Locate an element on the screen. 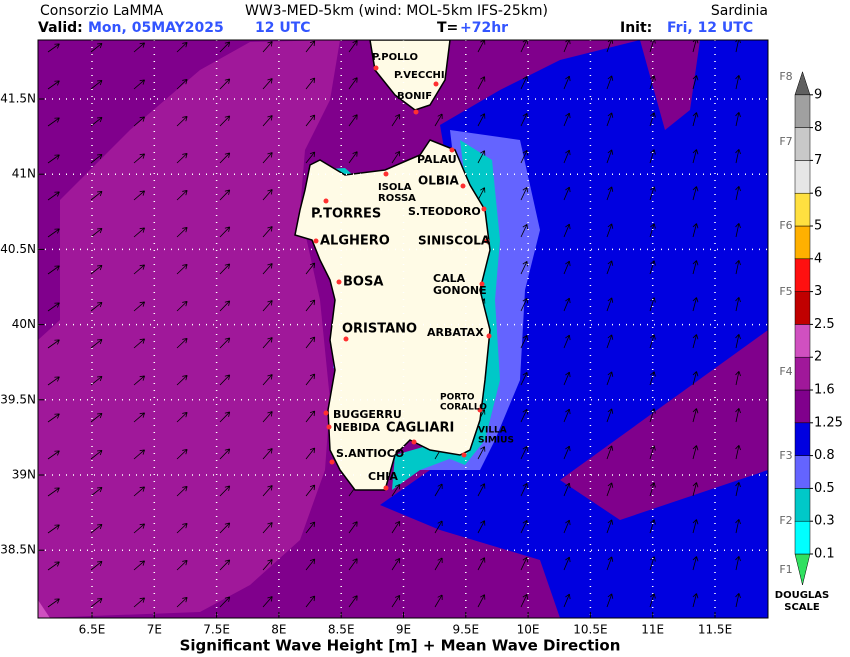 Image resolution: width=850 pixels, height=657 pixels. lead-label: T= is located at coordinates (447, 28).